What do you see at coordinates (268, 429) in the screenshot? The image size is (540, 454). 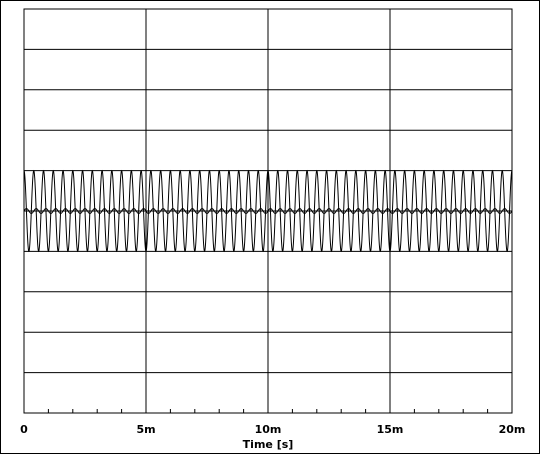 I see `x-tick-label: 10m` at bounding box center [268, 429].